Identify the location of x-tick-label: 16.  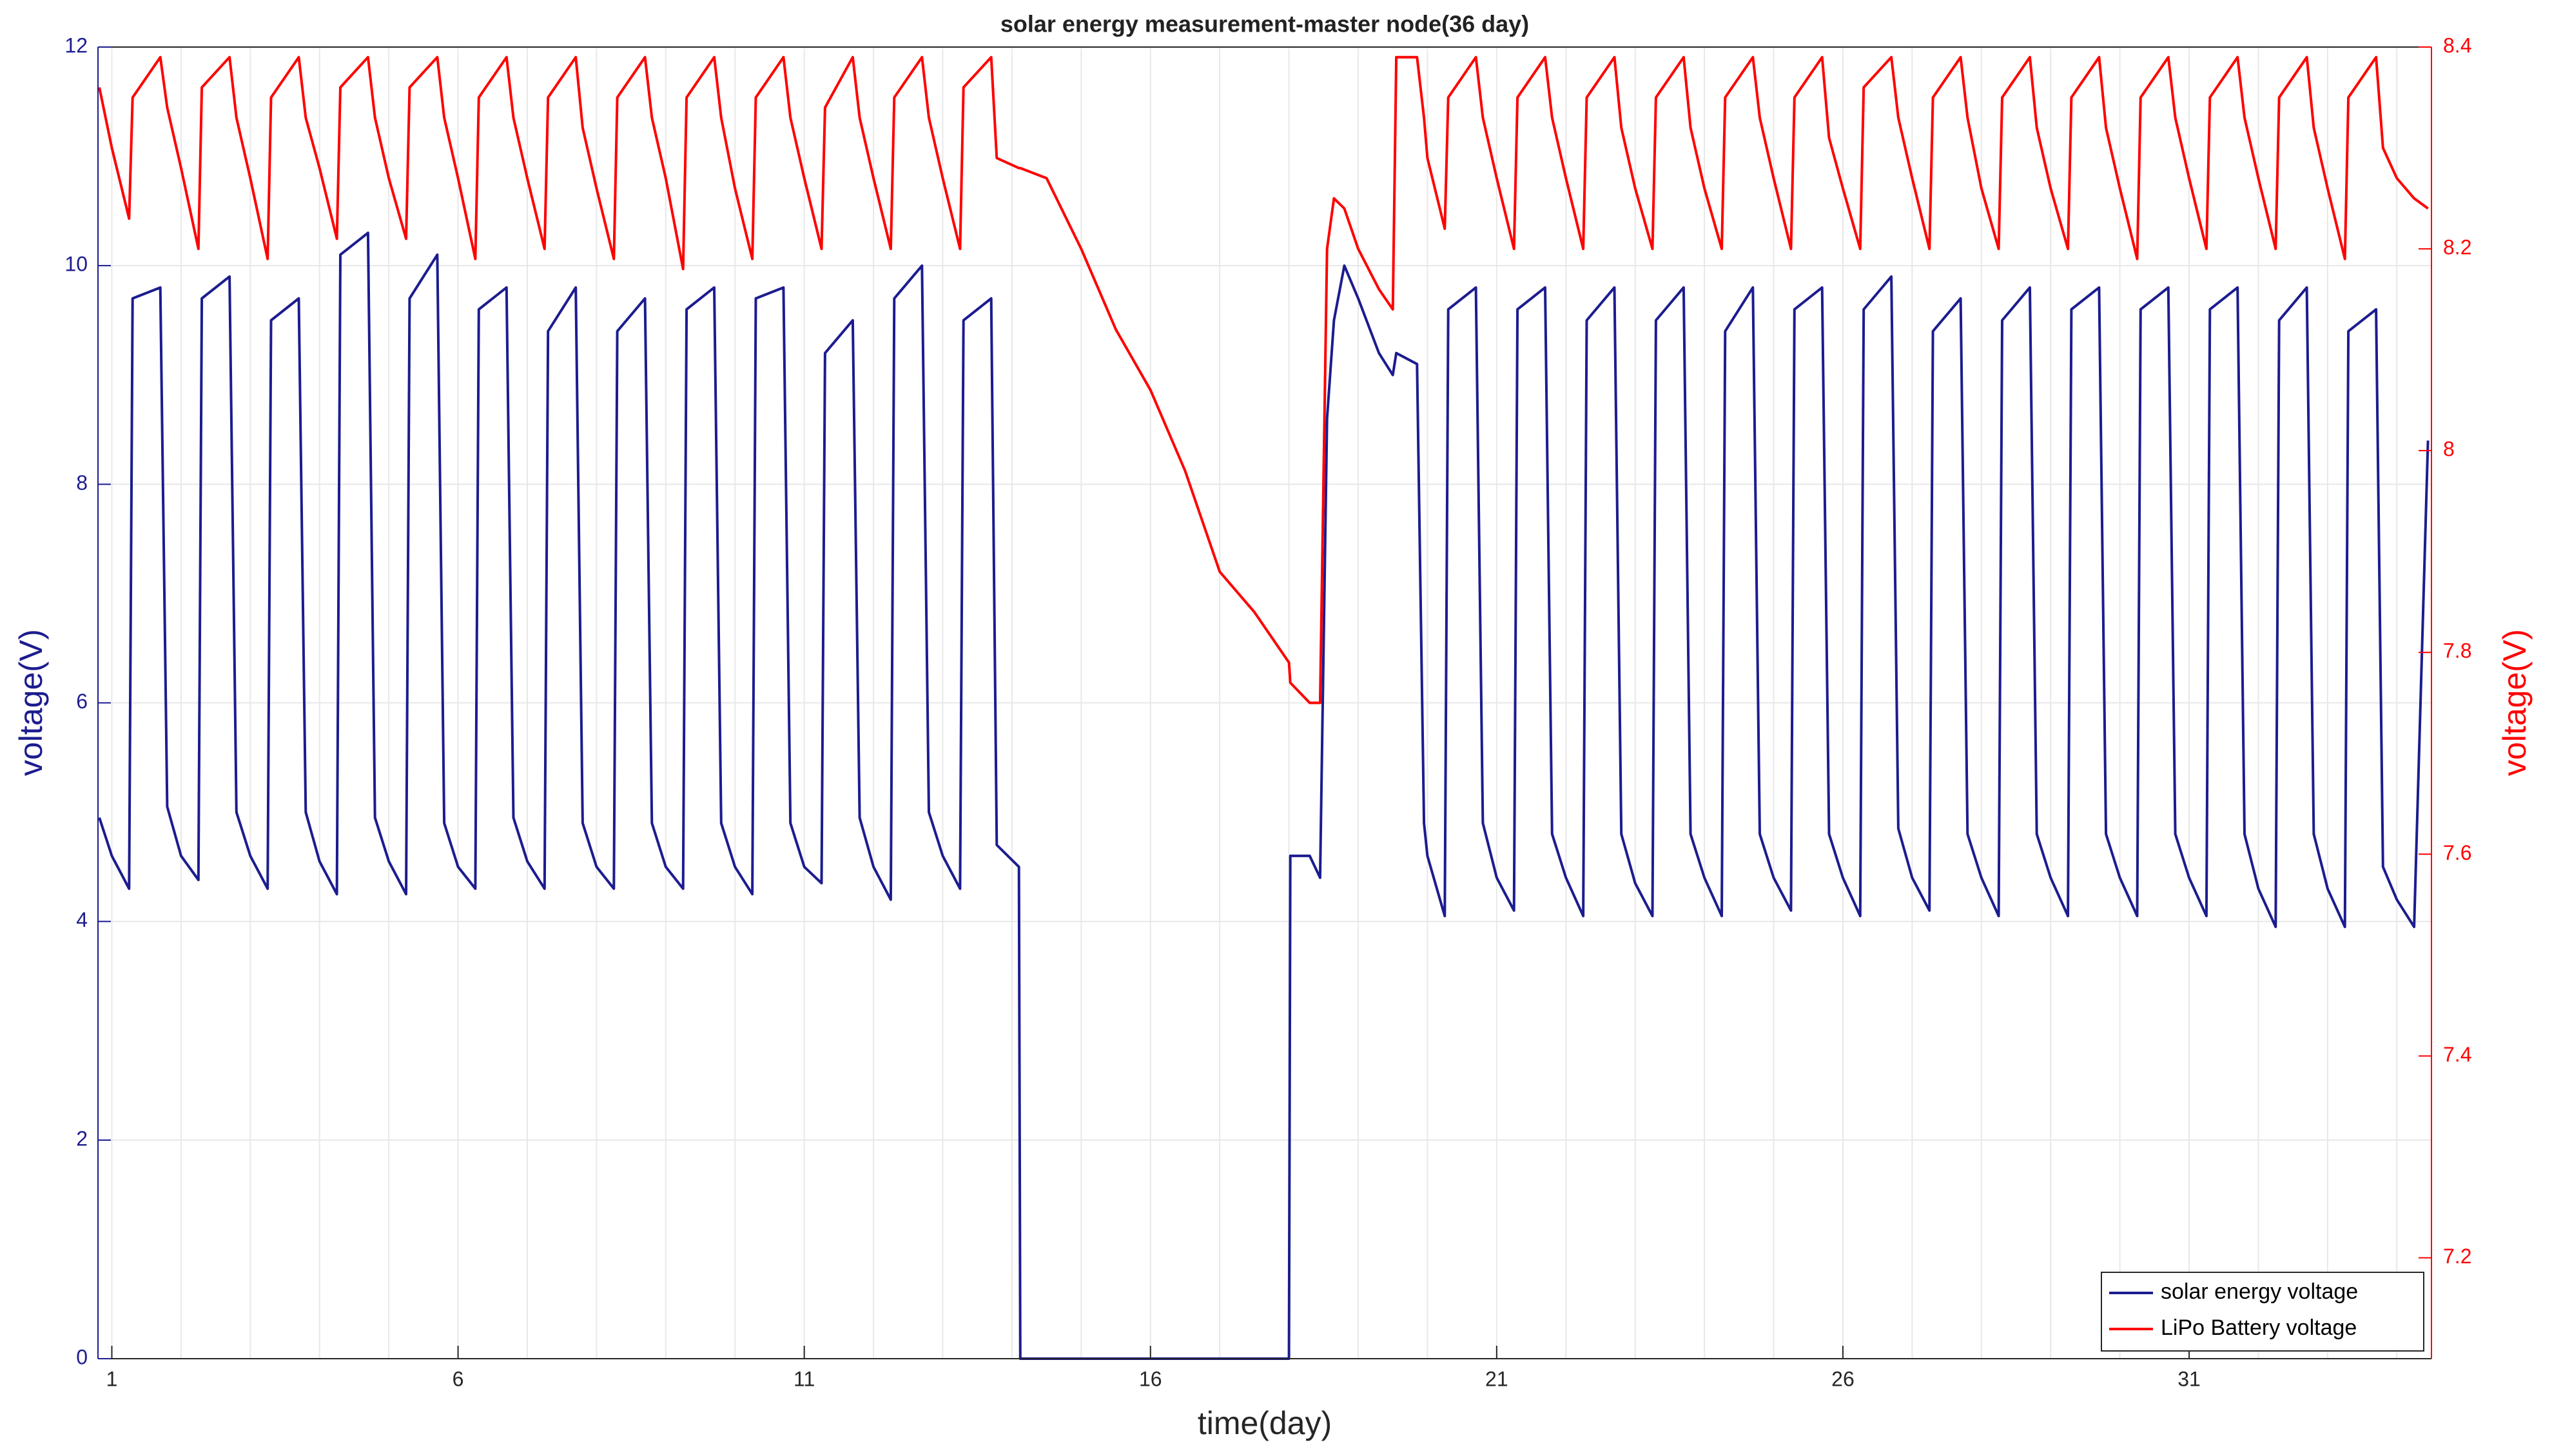
(1150, 1378).